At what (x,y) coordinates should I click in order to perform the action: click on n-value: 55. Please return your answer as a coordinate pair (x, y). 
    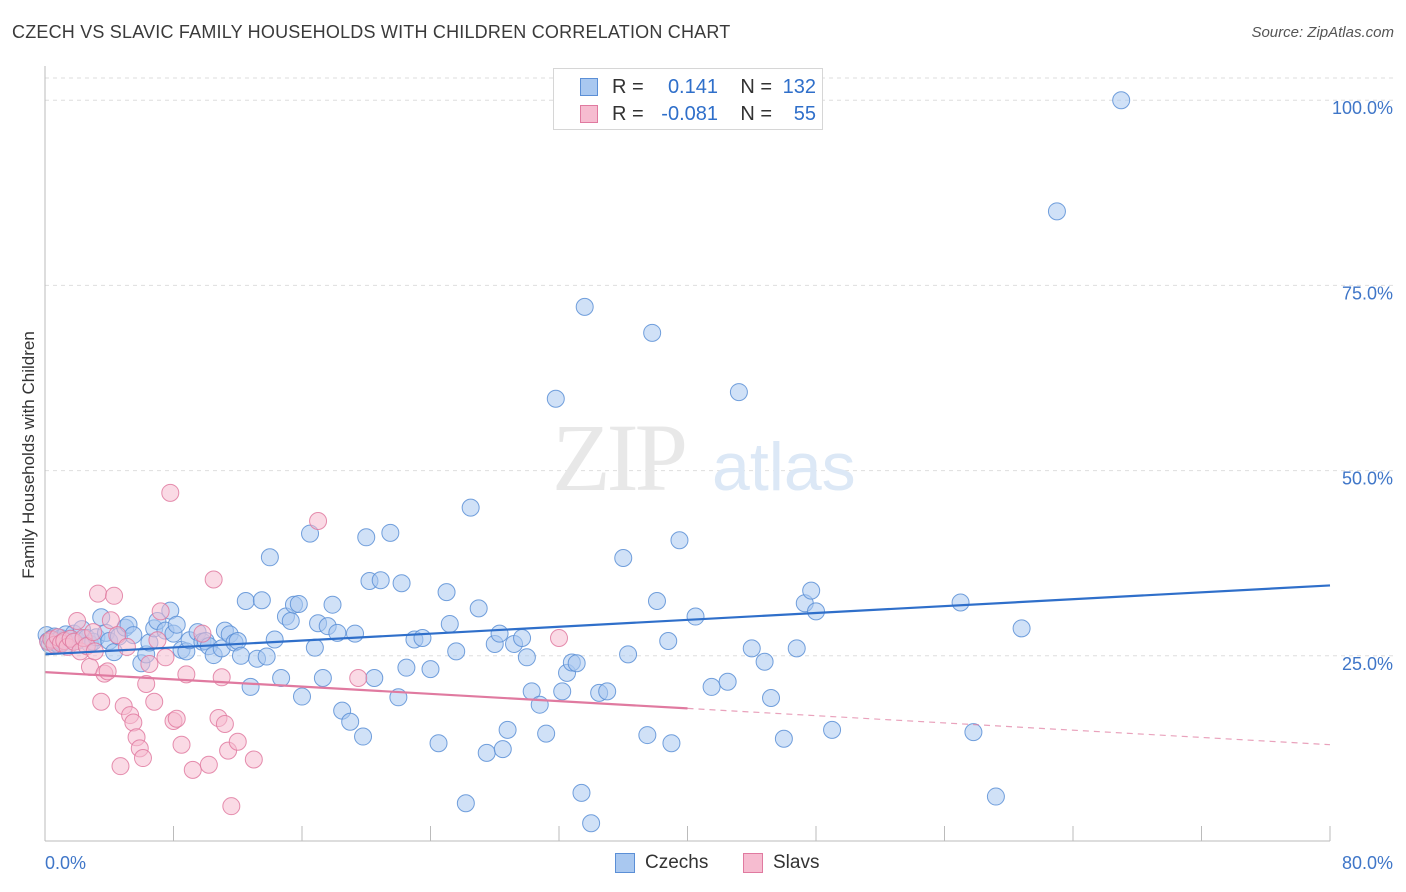
    Looking at the image, I should click on (804, 113).